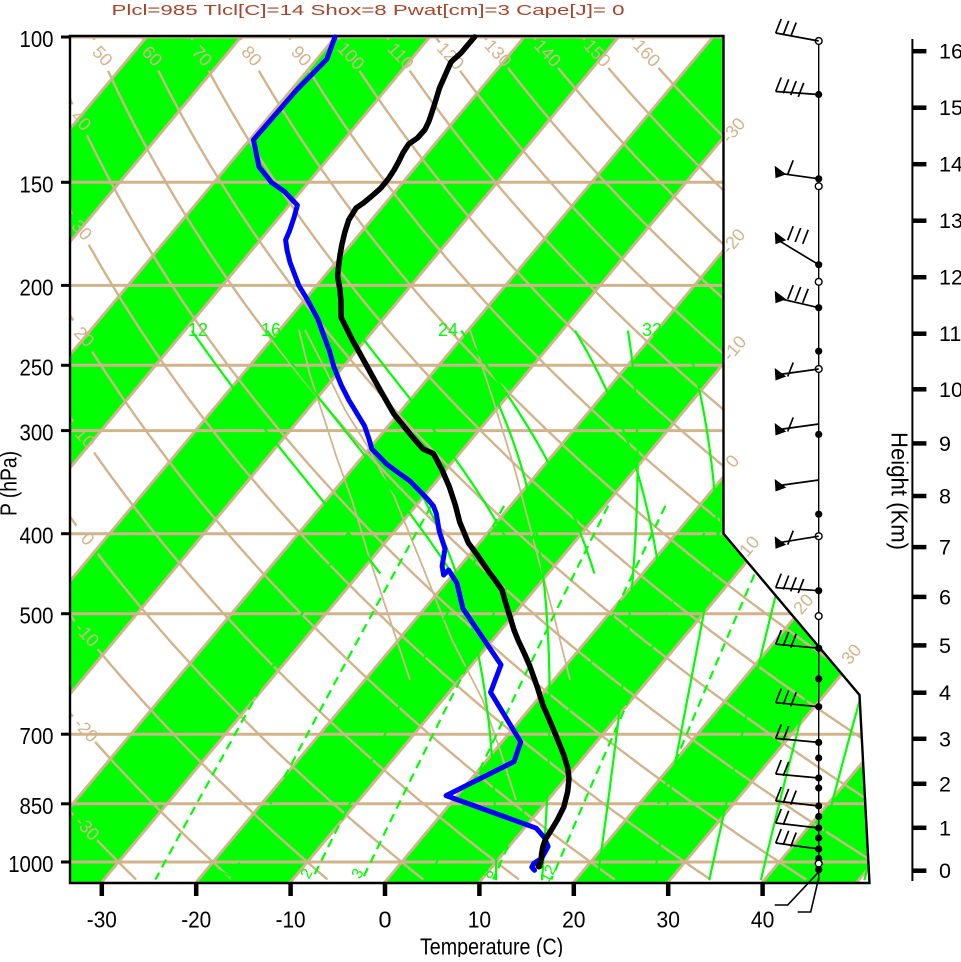 The width and height of the screenshot is (961, 962). Describe the element at coordinates (37, 39) in the screenshot. I see `svg-text: 100` at that location.